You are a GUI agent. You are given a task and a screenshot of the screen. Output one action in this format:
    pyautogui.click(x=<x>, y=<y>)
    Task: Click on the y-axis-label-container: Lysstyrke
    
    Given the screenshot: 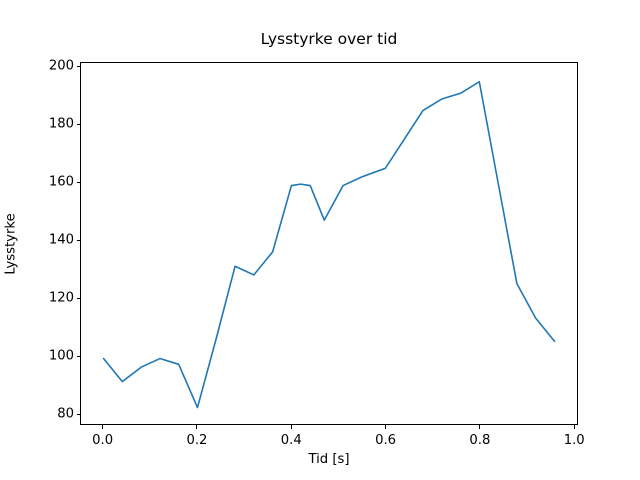 What is the action you would take?
    pyautogui.click(x=11, y=243)
    